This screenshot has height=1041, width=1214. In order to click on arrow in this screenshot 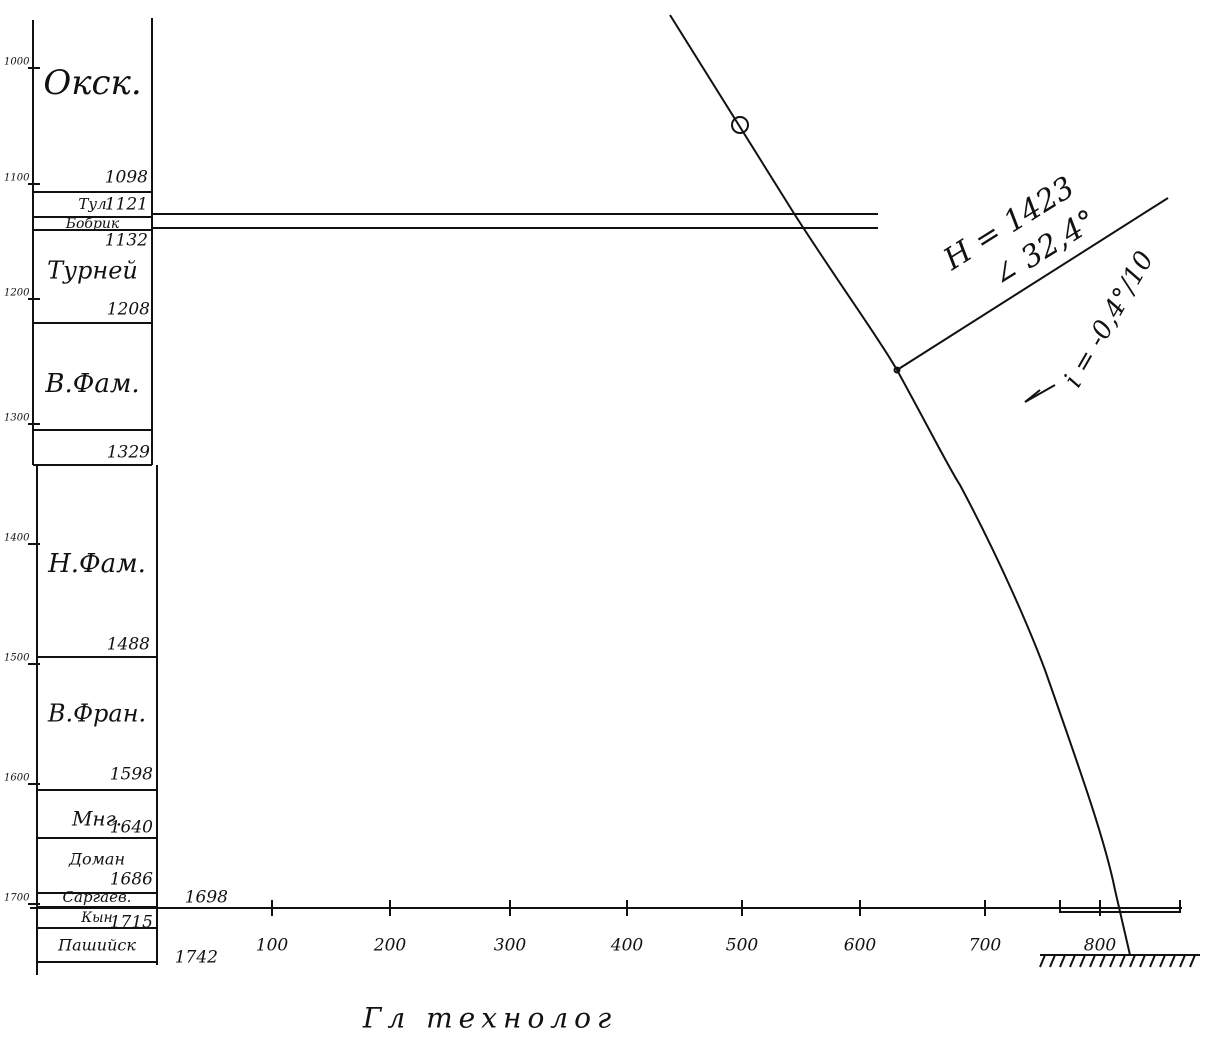, I will do `click(1032, 396)`.